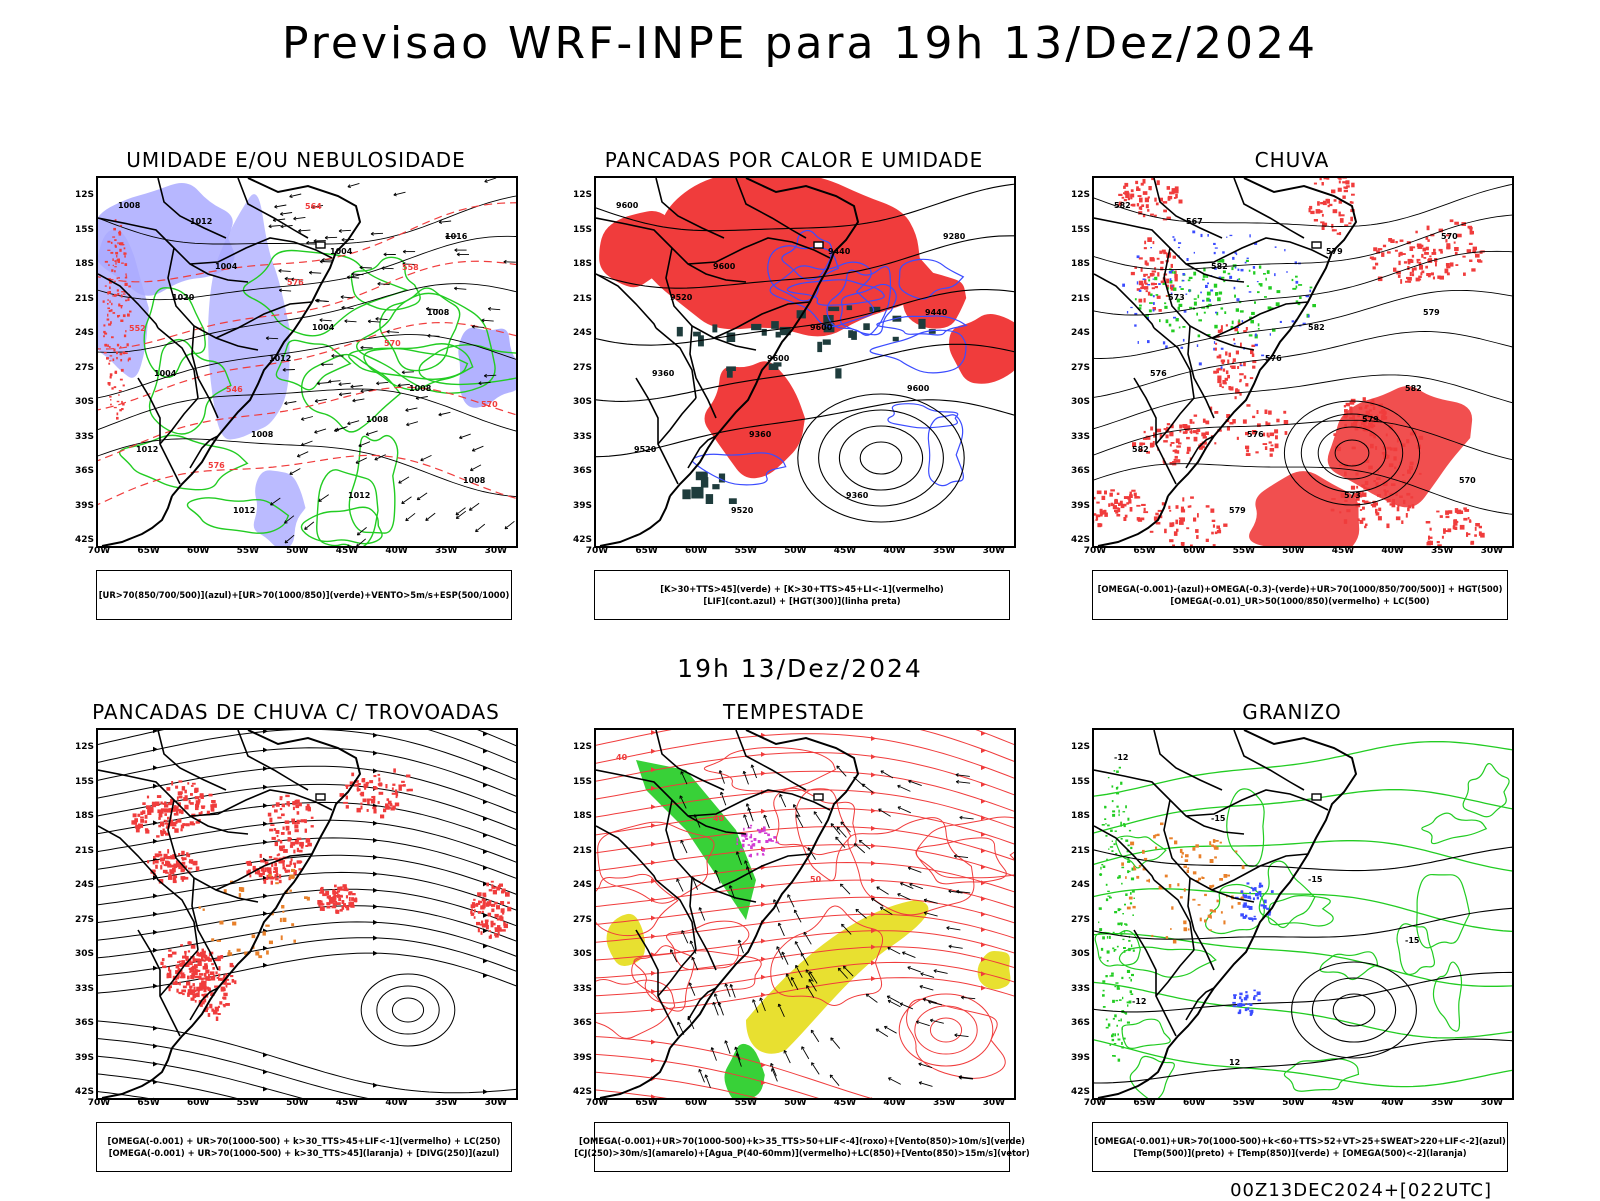 Image resolution: width=1600 pixels, height=1201 pixels. I want to click on contour-label: -15, so click(1315, 879).